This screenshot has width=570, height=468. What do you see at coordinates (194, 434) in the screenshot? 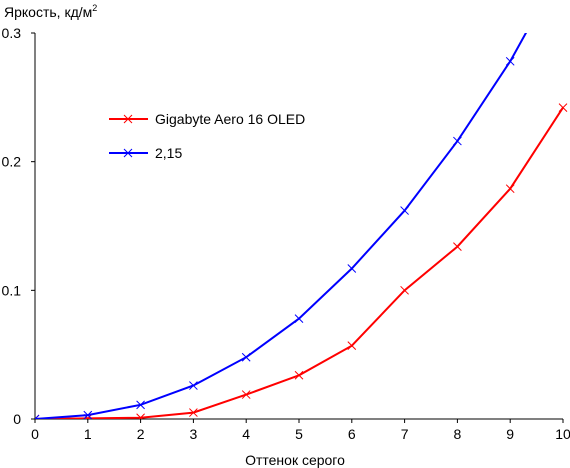
I see `x-tick-label: 3` at bounding box center [194, 434].